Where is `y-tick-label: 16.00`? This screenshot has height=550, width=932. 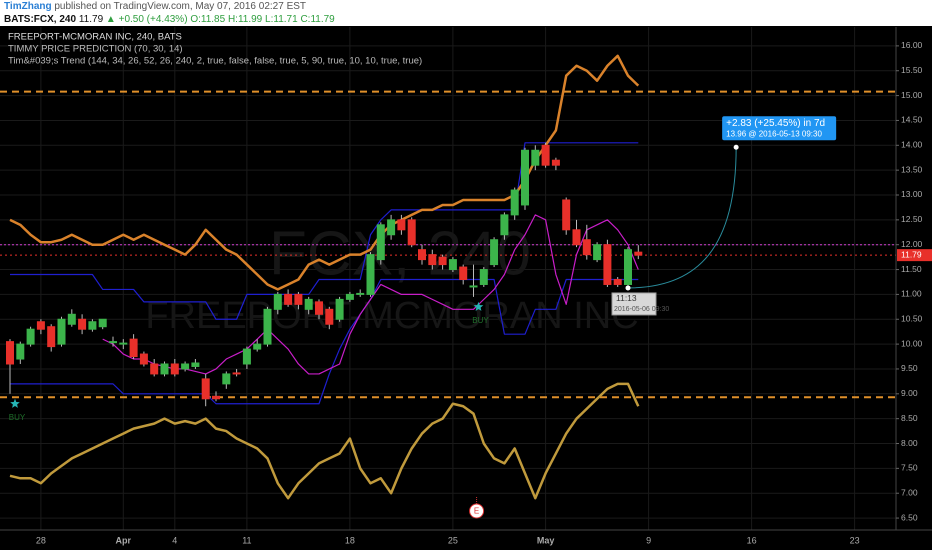 y-tick-label: 16.00 is located at coordinates (912, 45).